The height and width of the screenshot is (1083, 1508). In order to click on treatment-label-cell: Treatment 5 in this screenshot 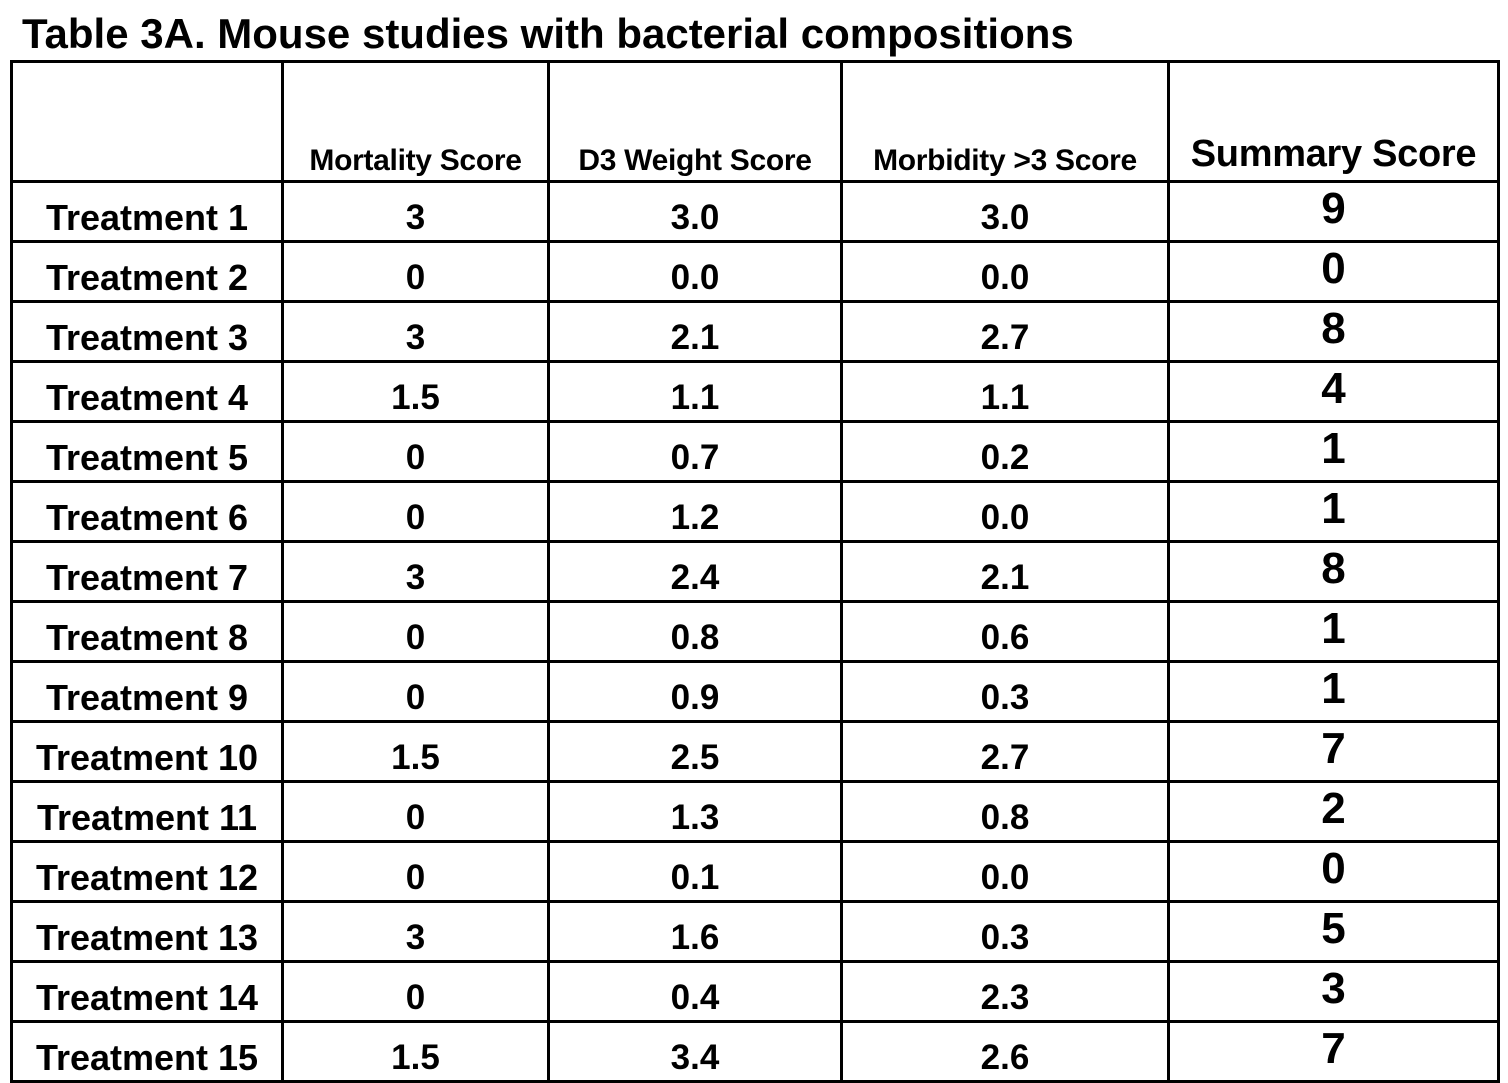, I will do `click(147, 451)`.